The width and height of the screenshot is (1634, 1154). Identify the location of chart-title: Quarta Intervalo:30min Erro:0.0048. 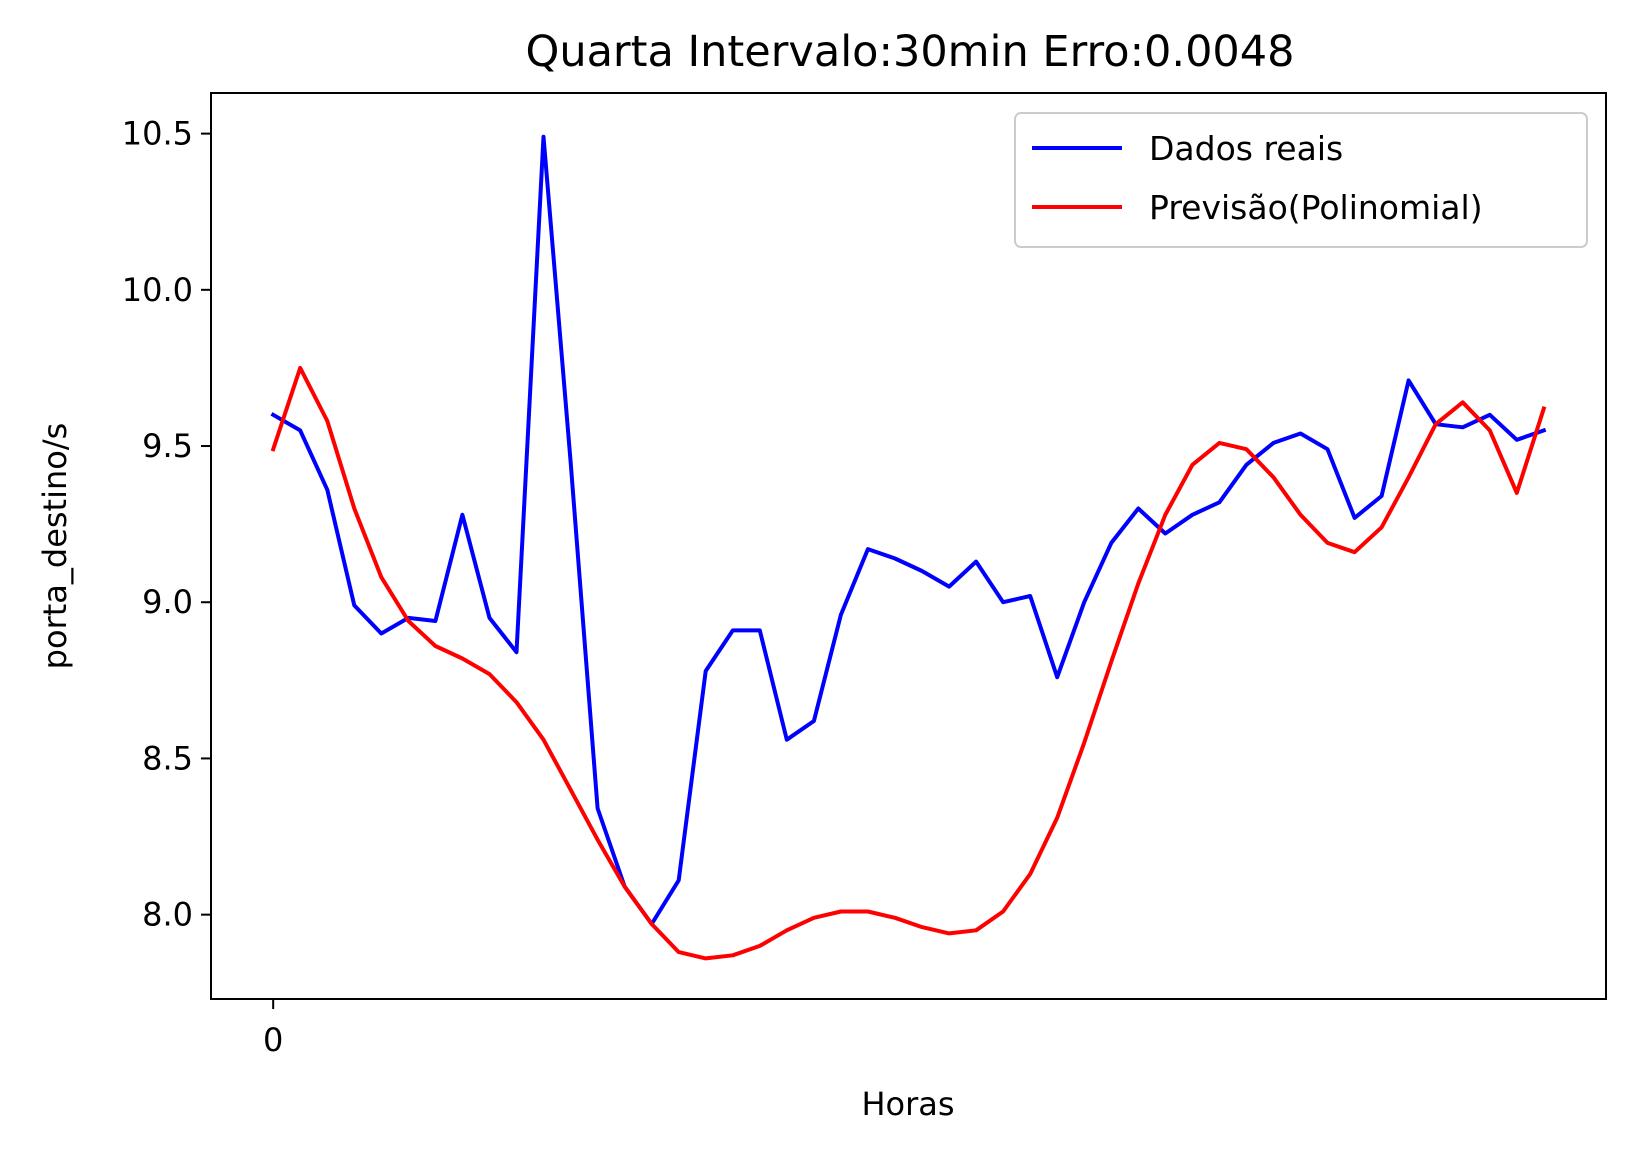
(909, 52).